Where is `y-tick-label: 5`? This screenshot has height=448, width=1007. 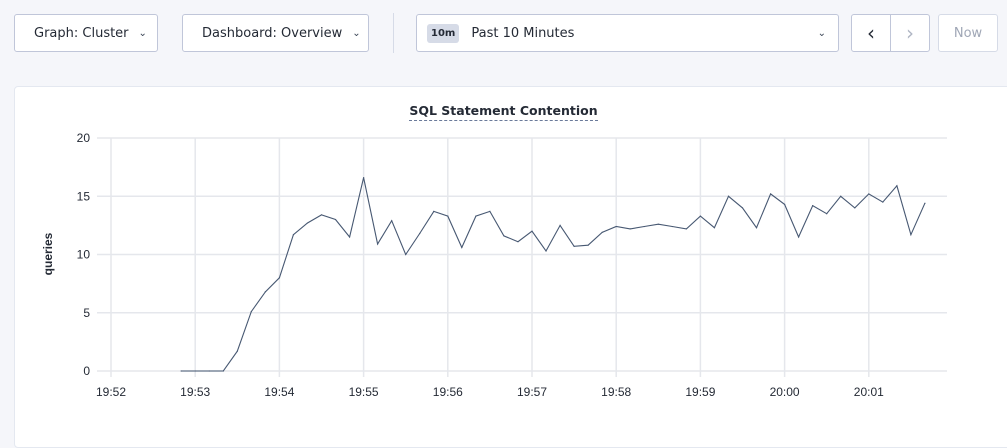 y-tick-label: 5 is located at coordinates (86, 313).